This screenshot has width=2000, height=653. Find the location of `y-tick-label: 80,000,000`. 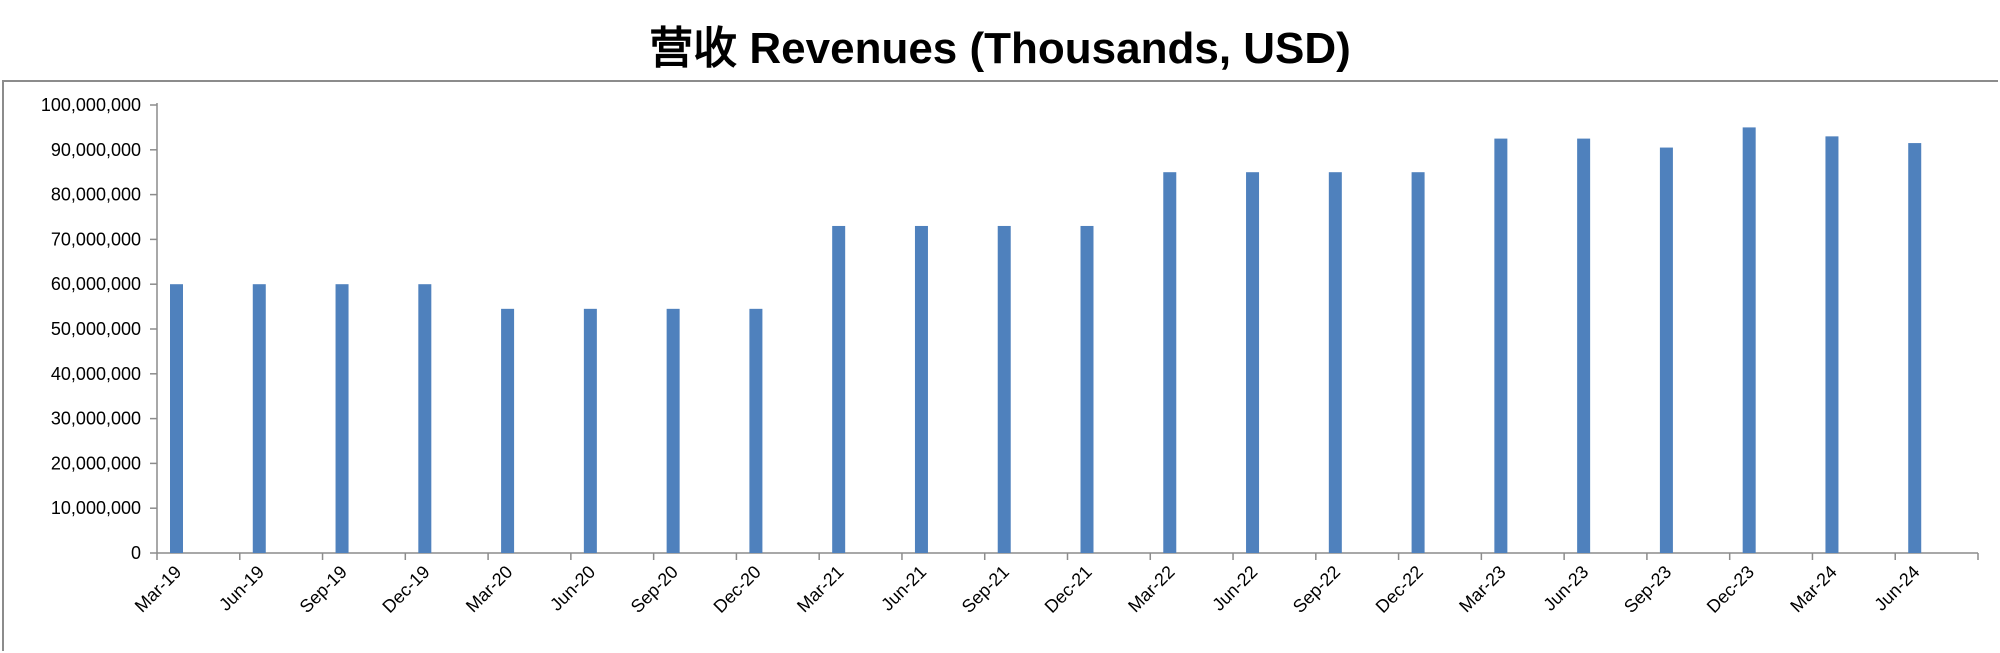

y-tick-label: 80,000,000 is located at coordinates (96, 195).